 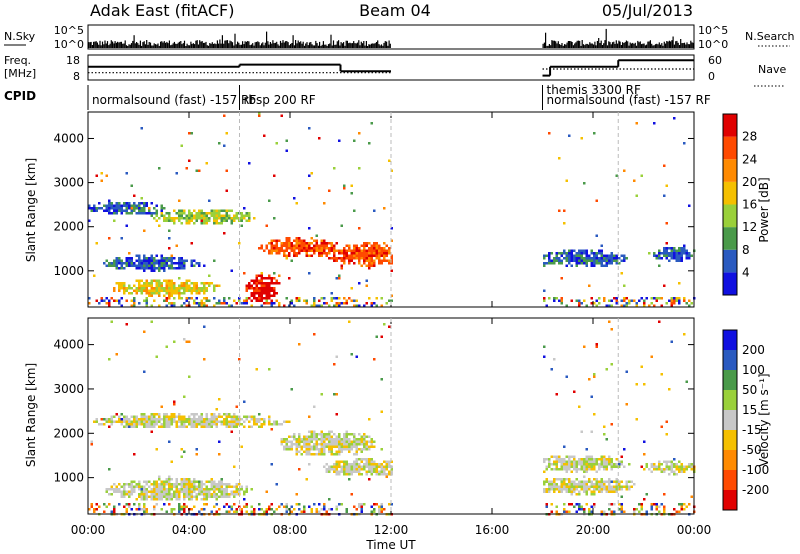 What do you see at coordinates (730, 340) in the screenshot?
I see `colorbar-swatch` at bounding box center [730, 340].